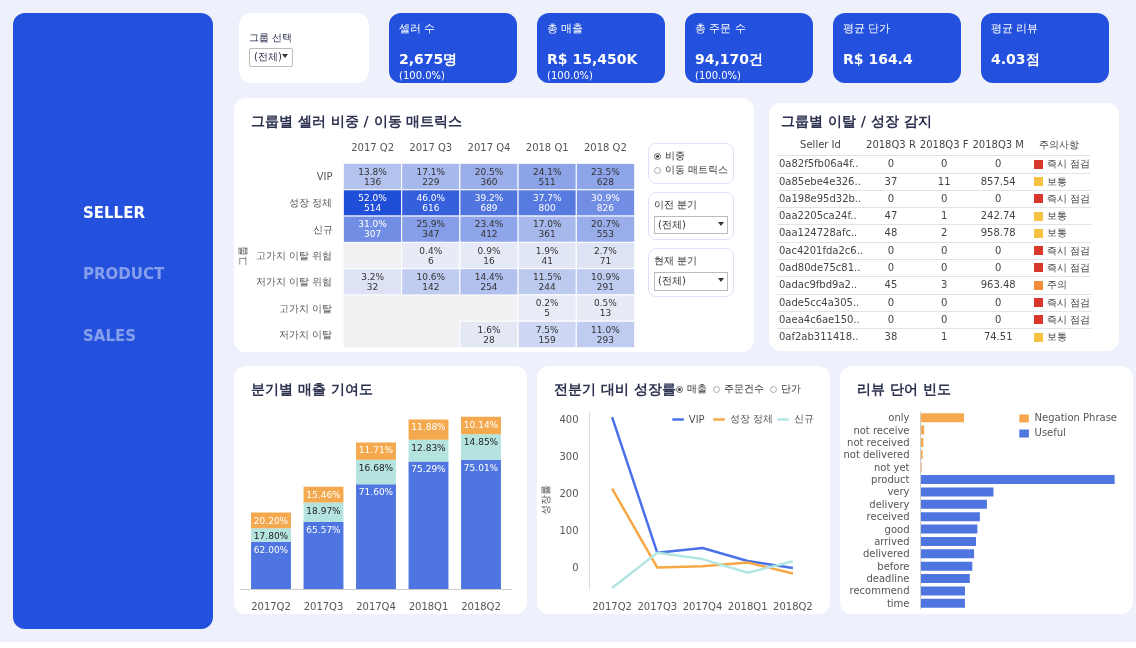  What do you see at coordinates (1058, 144) in the screenshot?
I see `text: 주의사항` at bounding box center [1058, 144].